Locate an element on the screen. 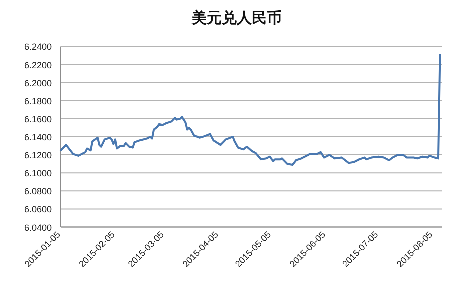  y-tick-label: 6.0400 is located at coordinates (38, 227).